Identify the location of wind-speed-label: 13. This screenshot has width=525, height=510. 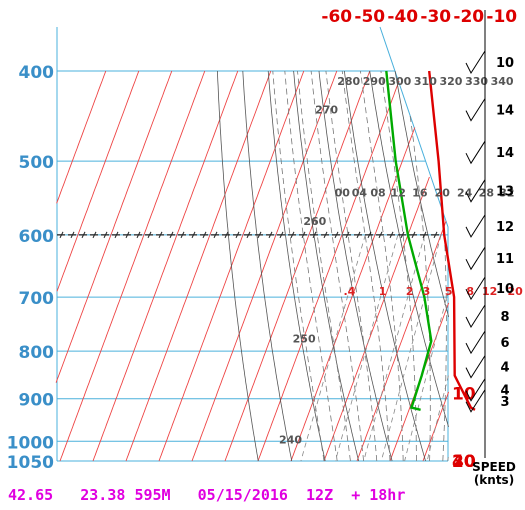
(505, 192).